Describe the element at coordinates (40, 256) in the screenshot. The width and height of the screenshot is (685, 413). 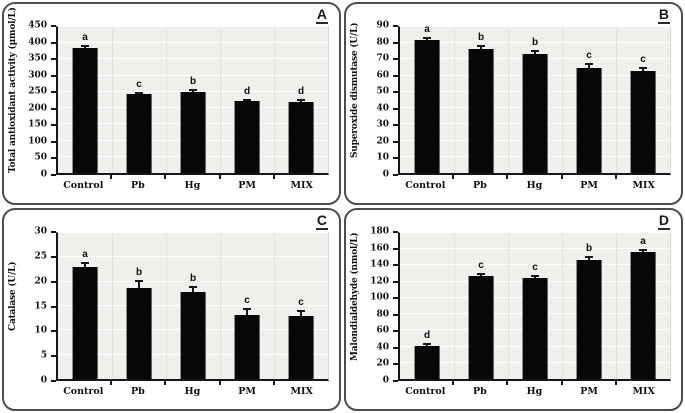
I see `y-tick-label: 25` at that location.